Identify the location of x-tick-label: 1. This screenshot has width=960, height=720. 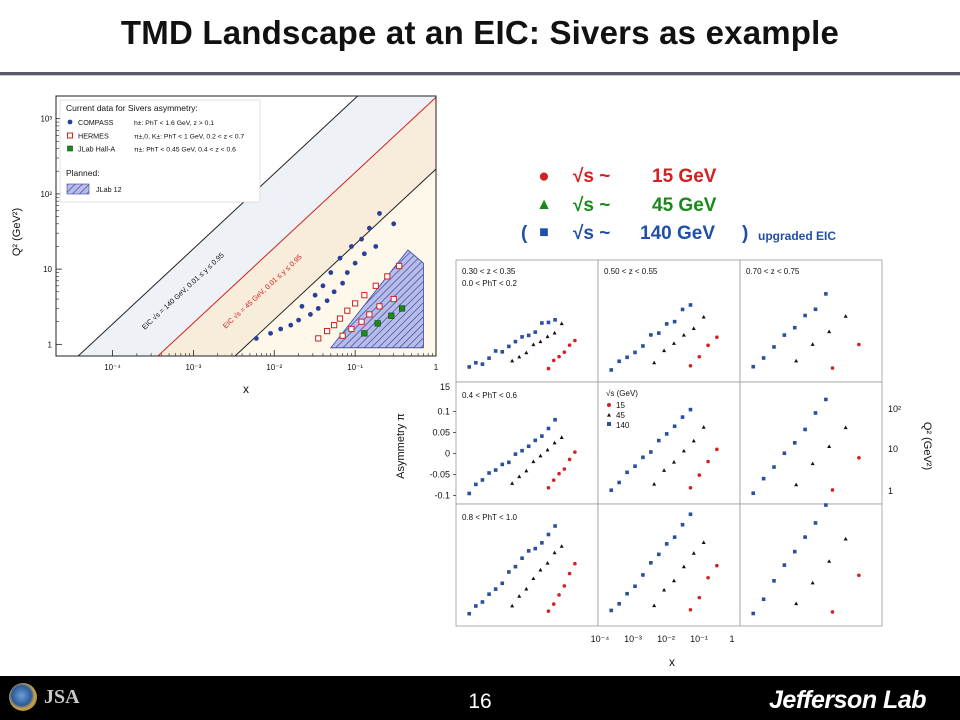
(436, 367).